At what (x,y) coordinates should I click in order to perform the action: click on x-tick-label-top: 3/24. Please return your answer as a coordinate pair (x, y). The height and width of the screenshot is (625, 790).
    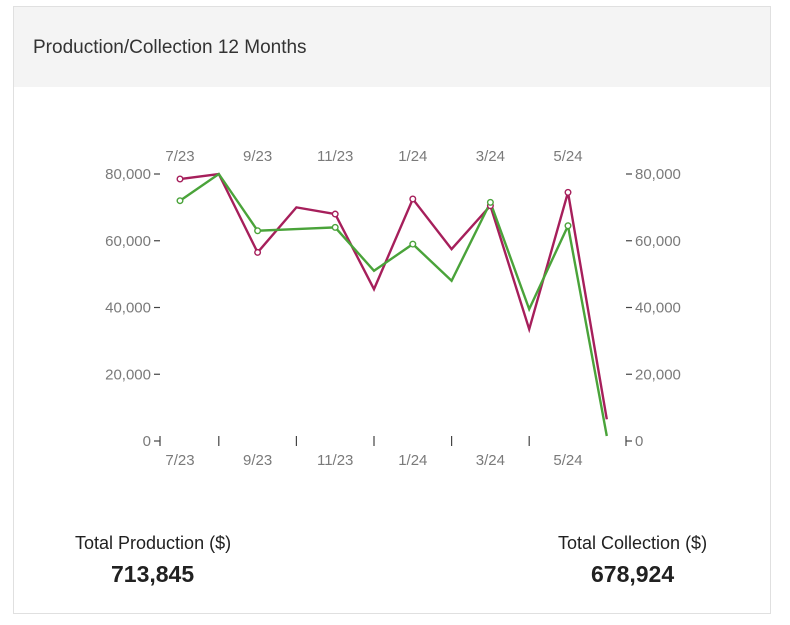
    Looking at the image, I should click on (490, 156).